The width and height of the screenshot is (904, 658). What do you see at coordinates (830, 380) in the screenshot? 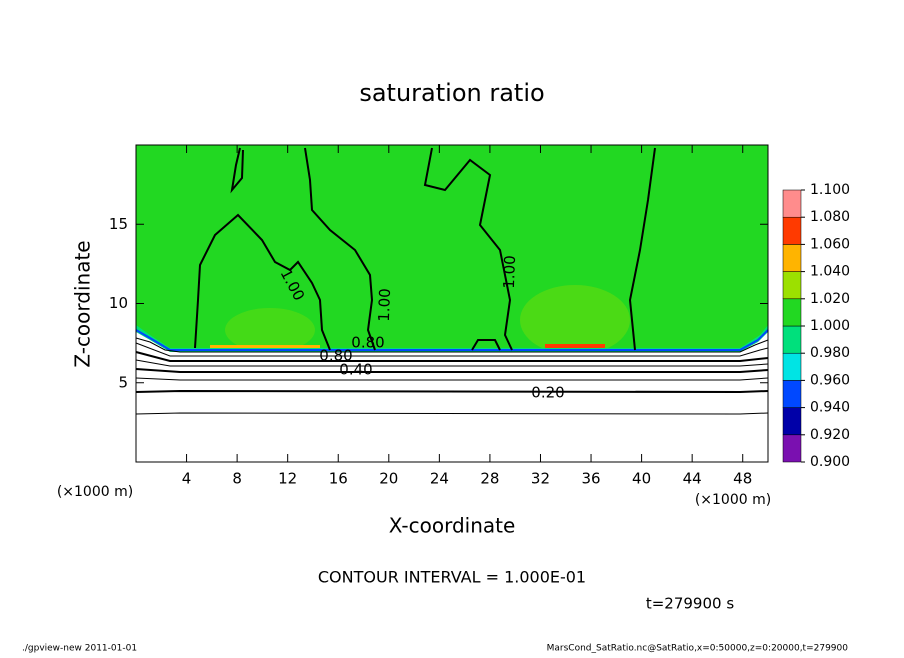
I see `colorbar-label: 0.960` at bounding box center [830, 380].